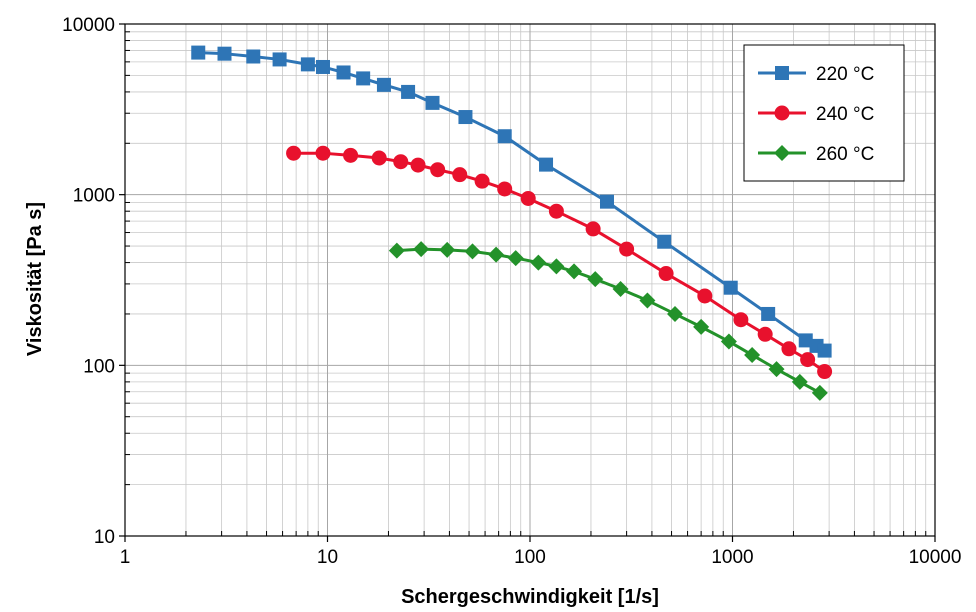 The width and height of the screenshot is (976, 612). I want to click on y-tick-label: 100, so click(99, 366).